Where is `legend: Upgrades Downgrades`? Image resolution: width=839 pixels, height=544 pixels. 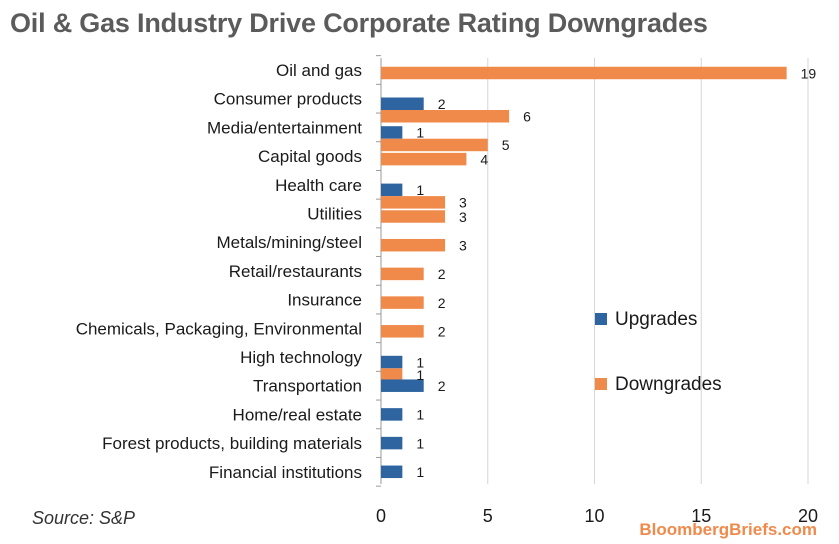
legend: Upgrades Downgrades is located at coordinates (658, 352).